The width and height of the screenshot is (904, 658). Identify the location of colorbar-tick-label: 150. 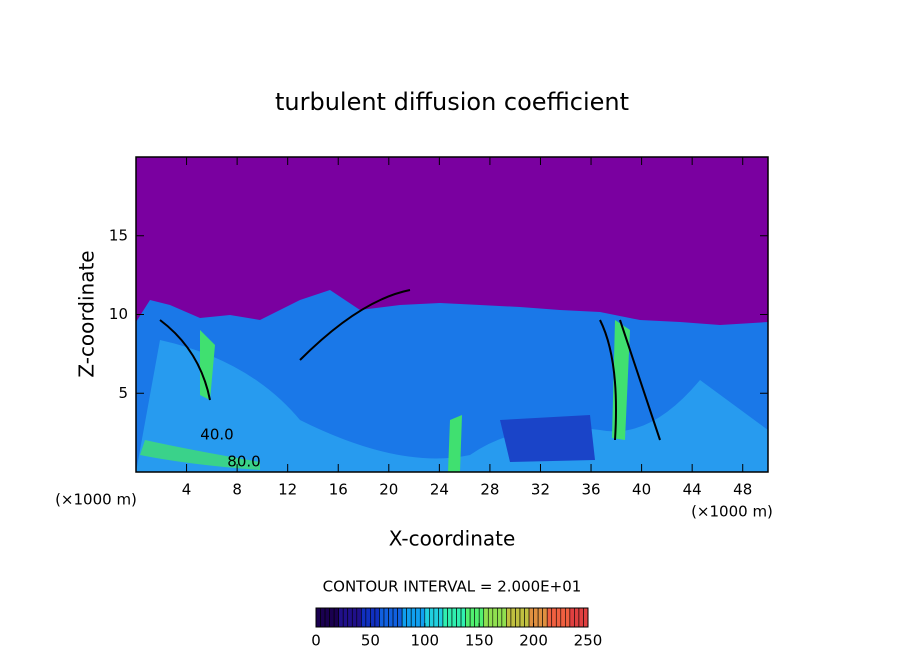
(479, 641).